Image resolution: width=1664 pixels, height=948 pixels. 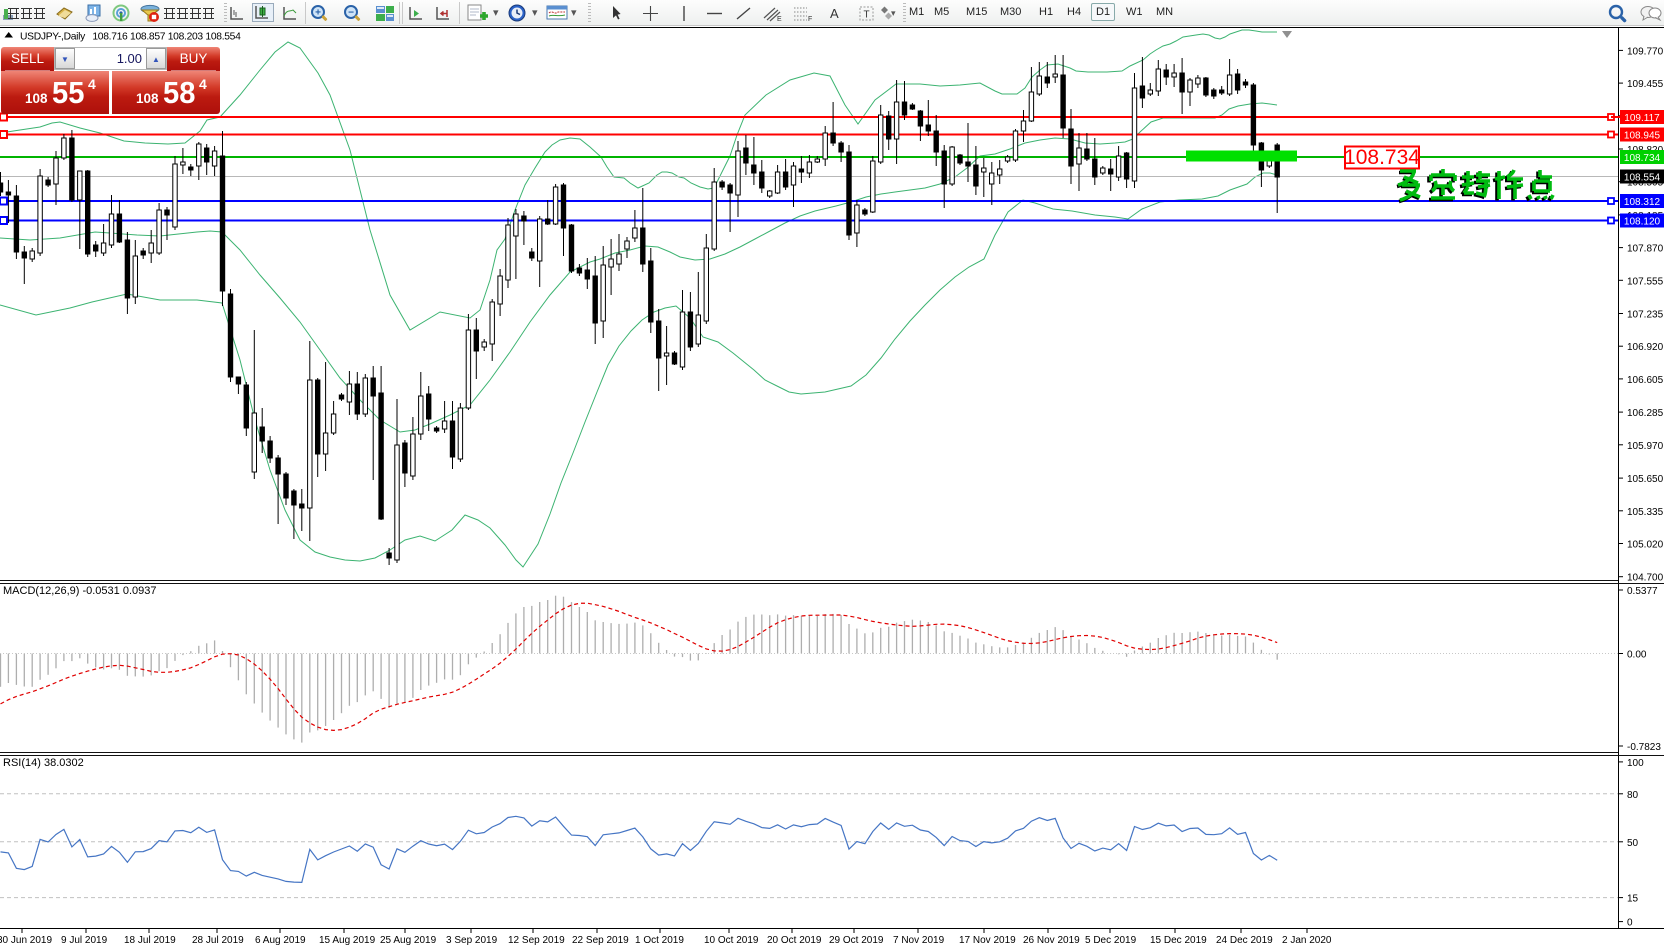 What do you see at coordinates (1633, 795) in the screenshot?
I see `svg-text: 80` at bounding box center [1633, 795].